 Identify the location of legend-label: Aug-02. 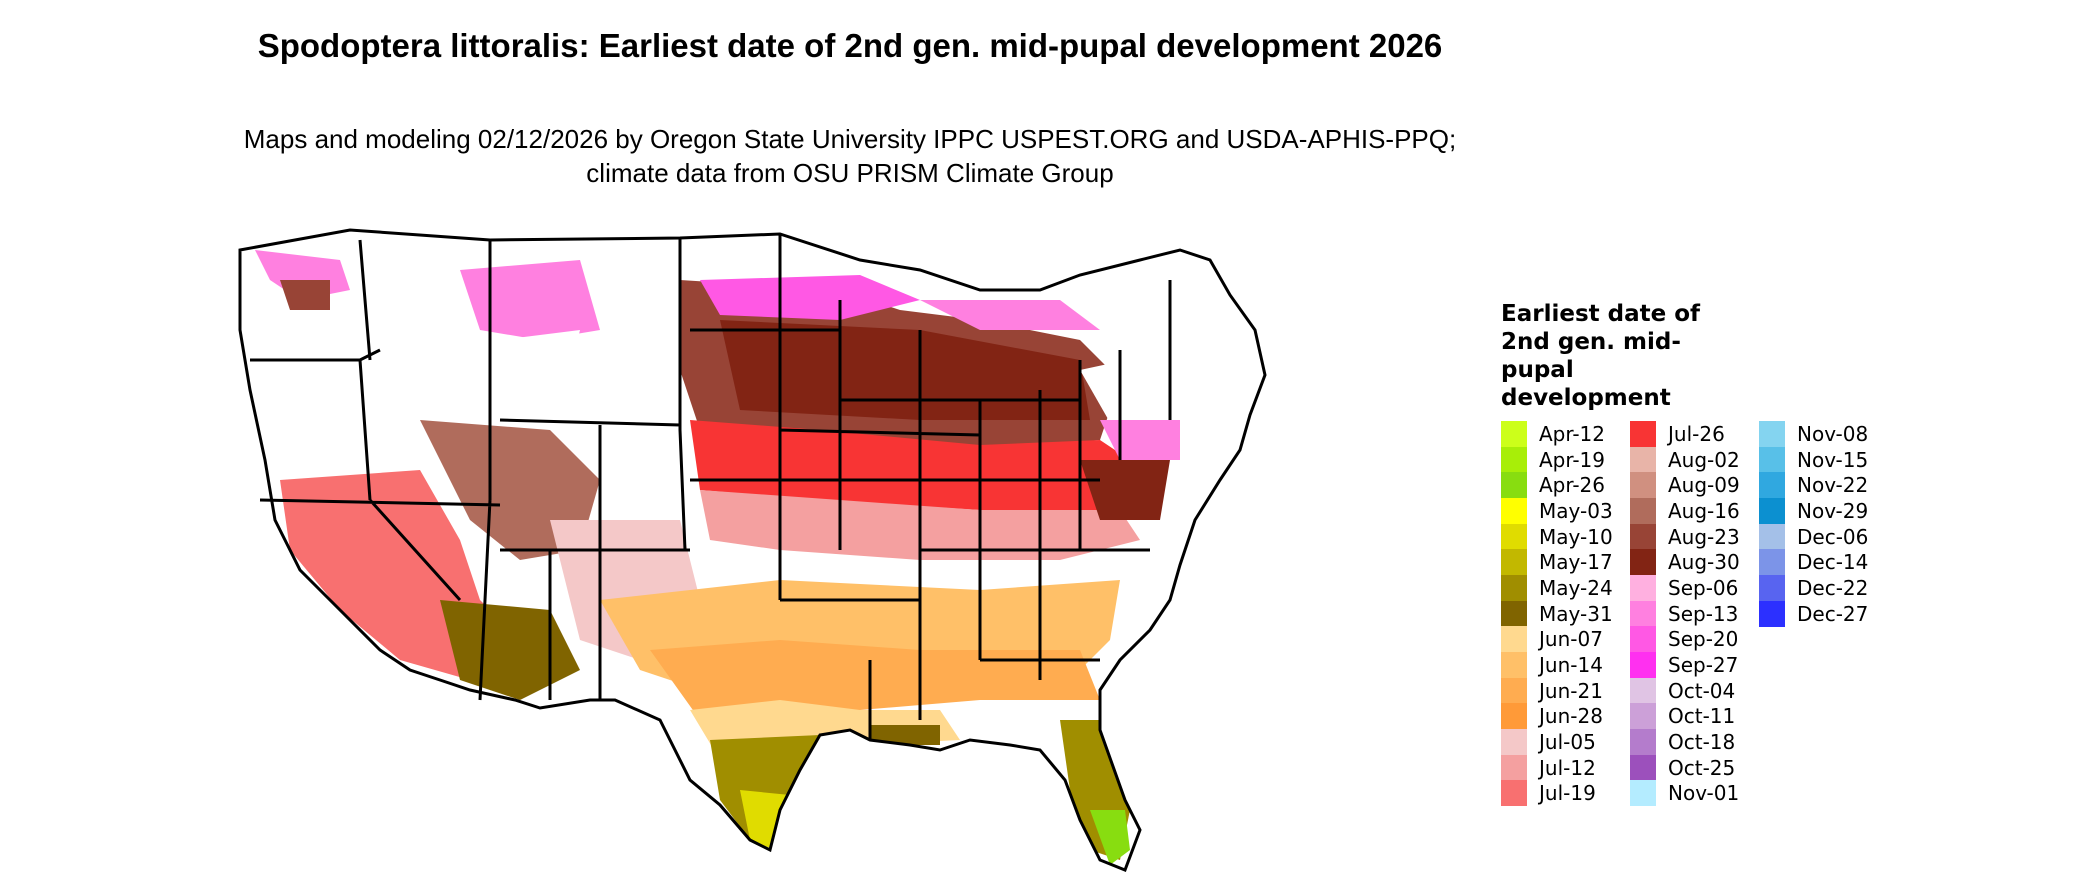
(1704, 459).